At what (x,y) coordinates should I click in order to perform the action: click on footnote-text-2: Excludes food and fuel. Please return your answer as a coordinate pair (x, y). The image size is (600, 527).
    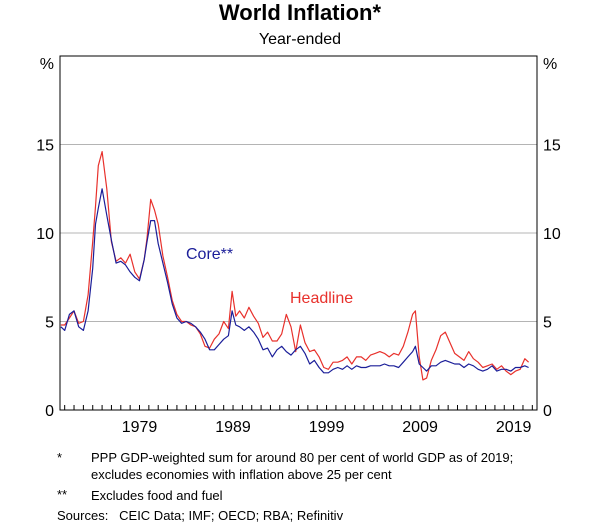
    Looking at the image, I should click on (157, 495).